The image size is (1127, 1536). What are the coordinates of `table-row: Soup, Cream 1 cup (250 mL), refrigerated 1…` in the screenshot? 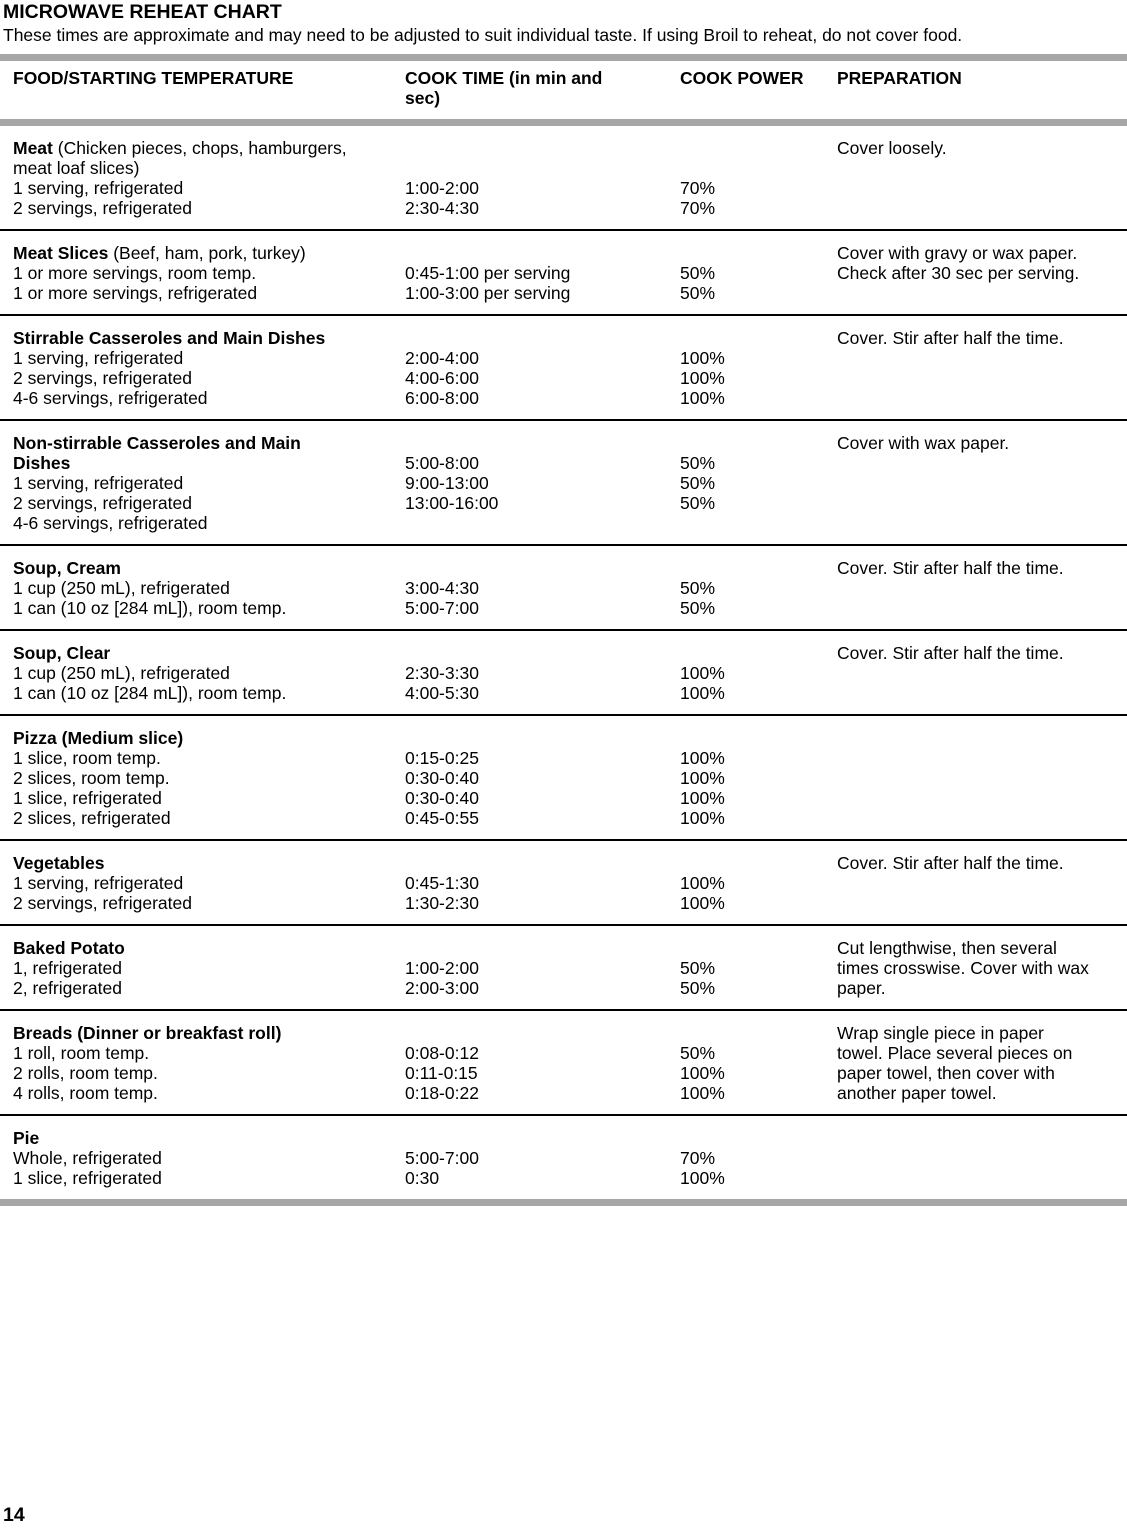 It's located at (563, 588).